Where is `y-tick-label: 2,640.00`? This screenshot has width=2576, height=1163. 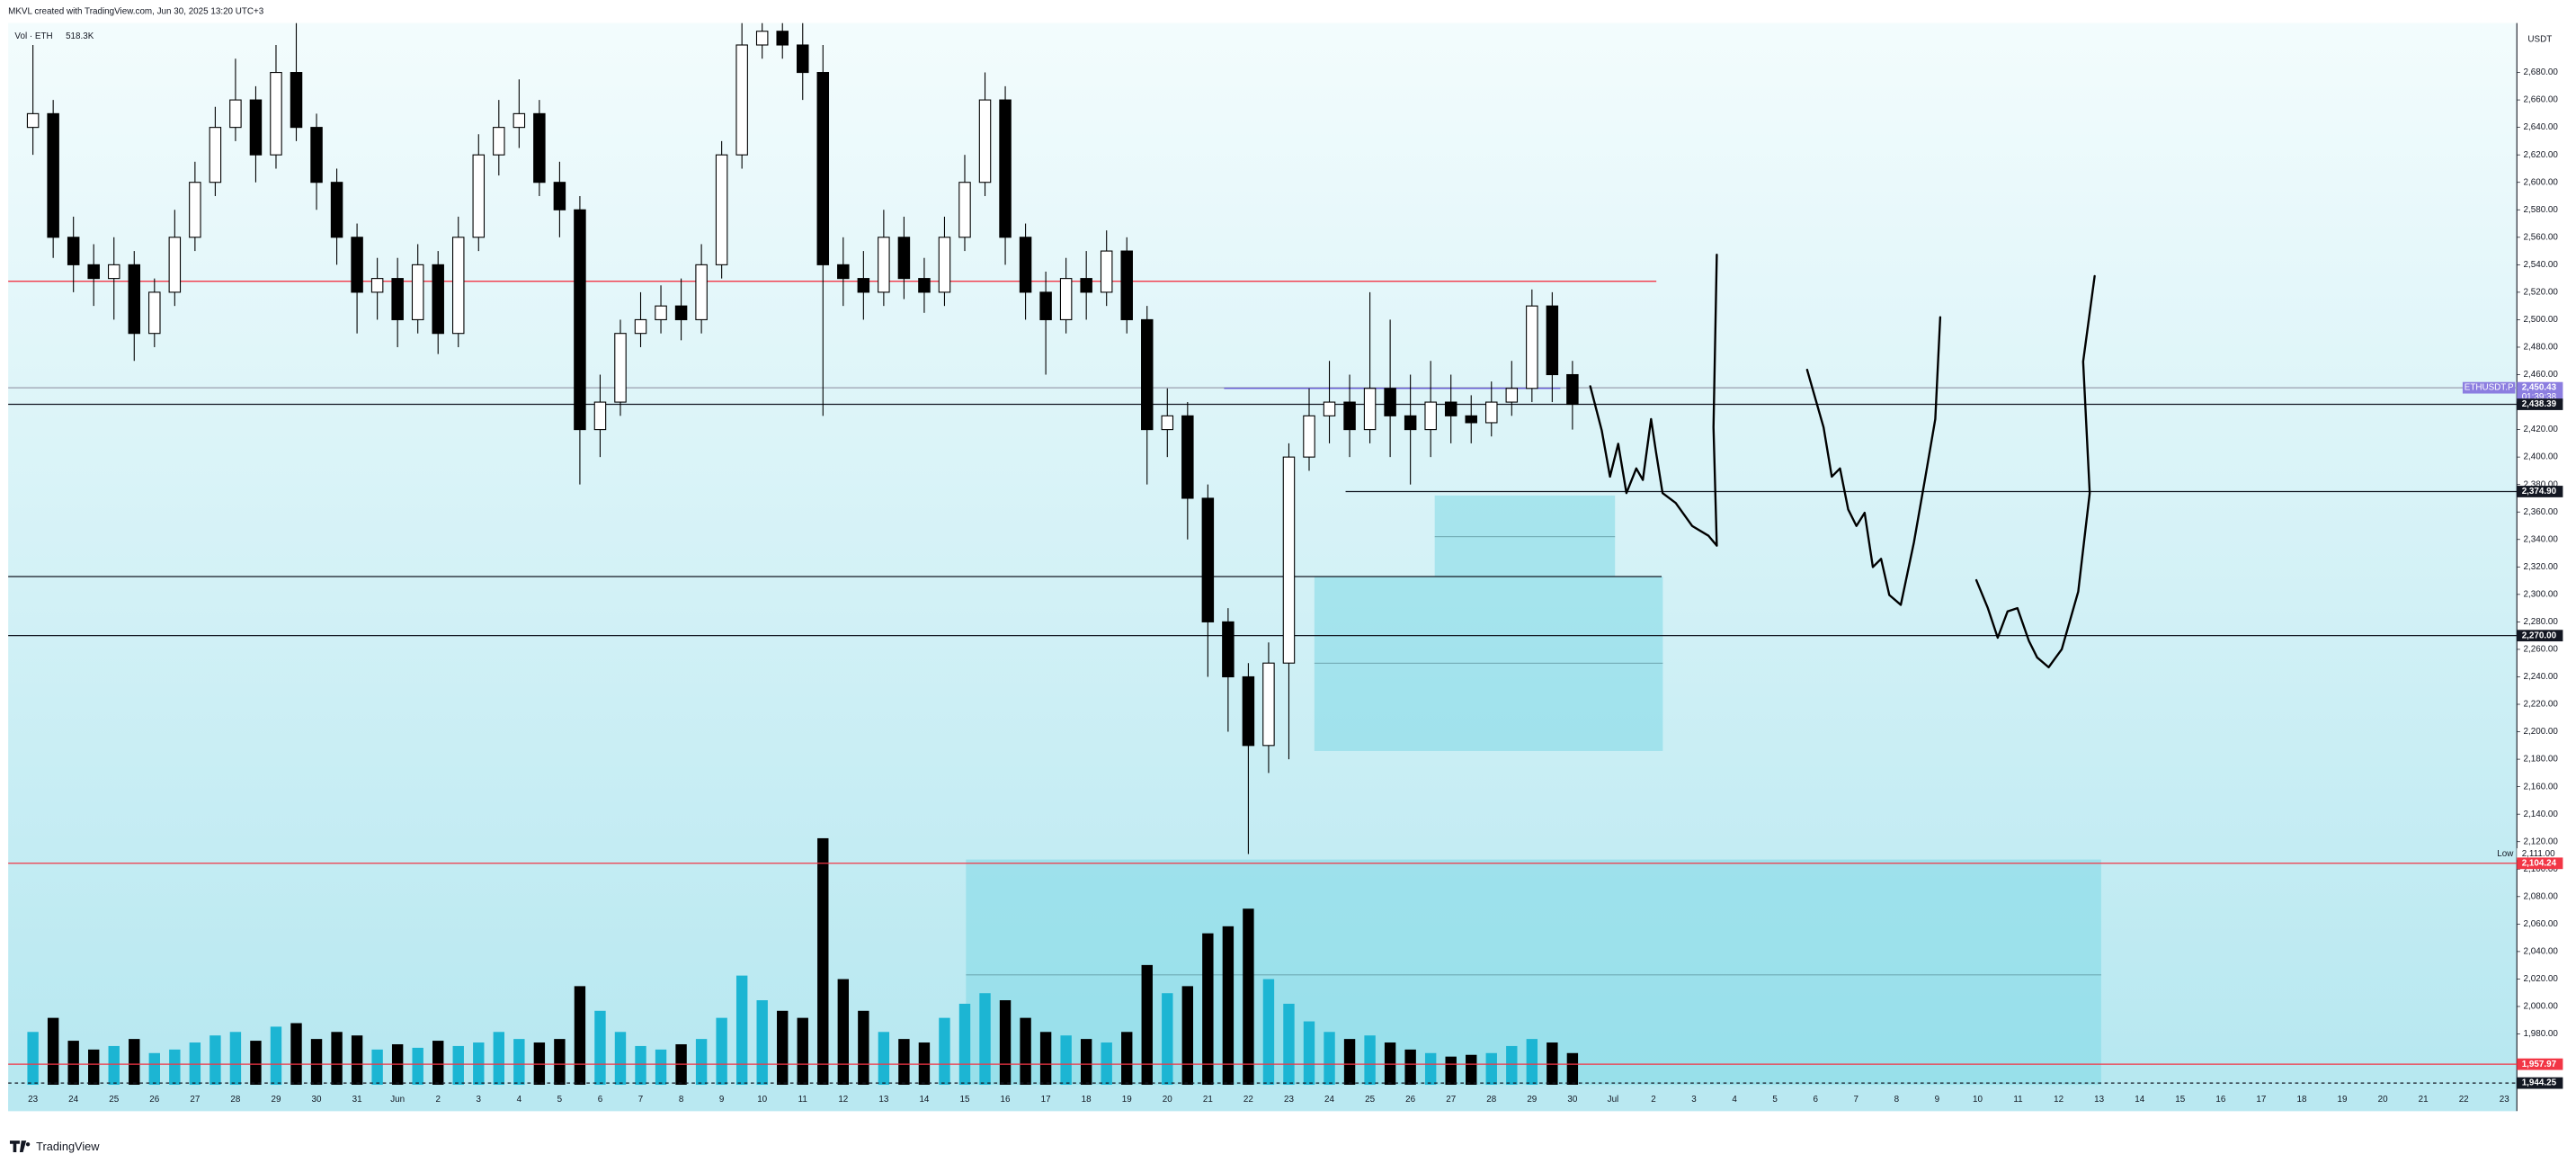 y-tick-label: 2,640.00 is located at coordinates (2542, 127).